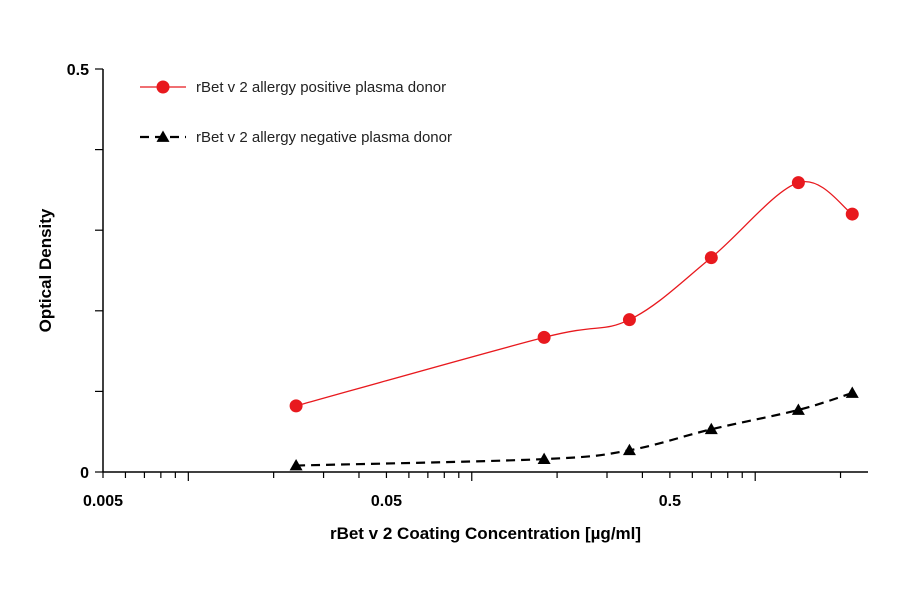 The width and height of the screenshot is (900, 594). Describe the element at coordinates (462, 491) in the screenshot. I see `x-ticks: 0.005 0.05 0.5` at that location.